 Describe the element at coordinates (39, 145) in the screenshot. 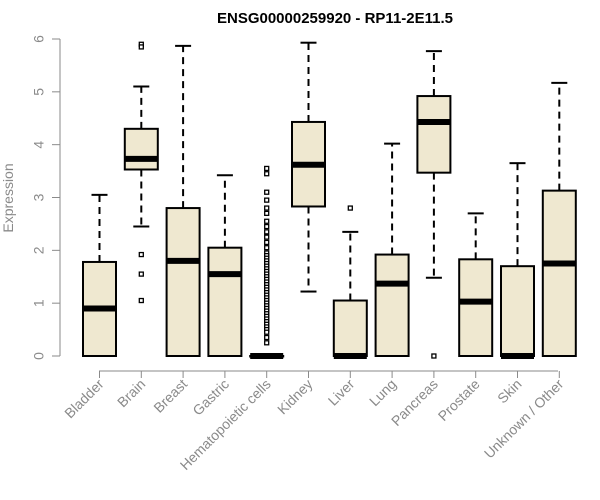

I see `y-tick-label: 4` at that location.